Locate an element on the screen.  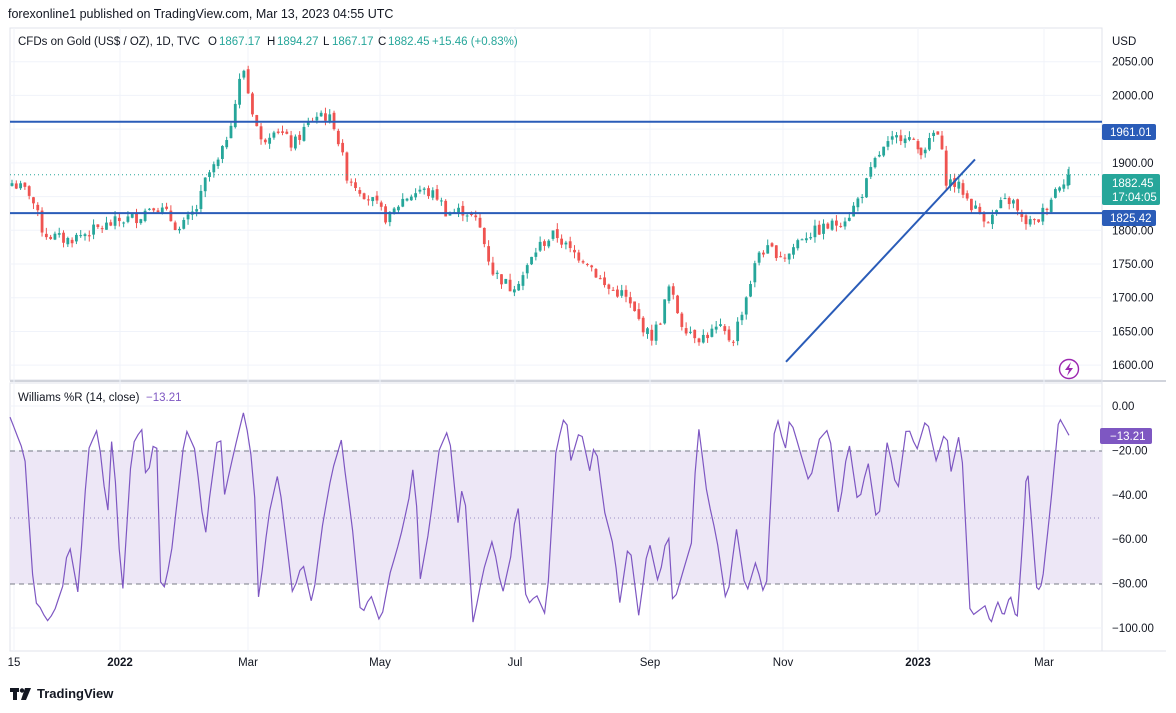
williams-title: Williams %R (14, close) is located at coordinates (79, 398).